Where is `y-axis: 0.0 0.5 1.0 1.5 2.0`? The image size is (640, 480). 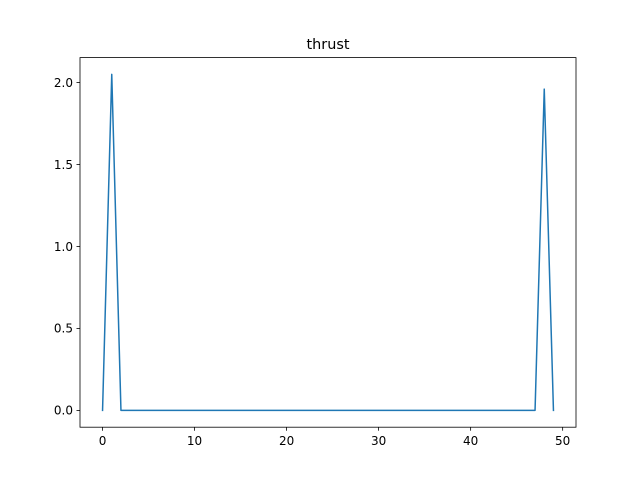
y-axis: 0.0 0.5 1.0 1.5 2.0 is located at coordinates (67, 247).